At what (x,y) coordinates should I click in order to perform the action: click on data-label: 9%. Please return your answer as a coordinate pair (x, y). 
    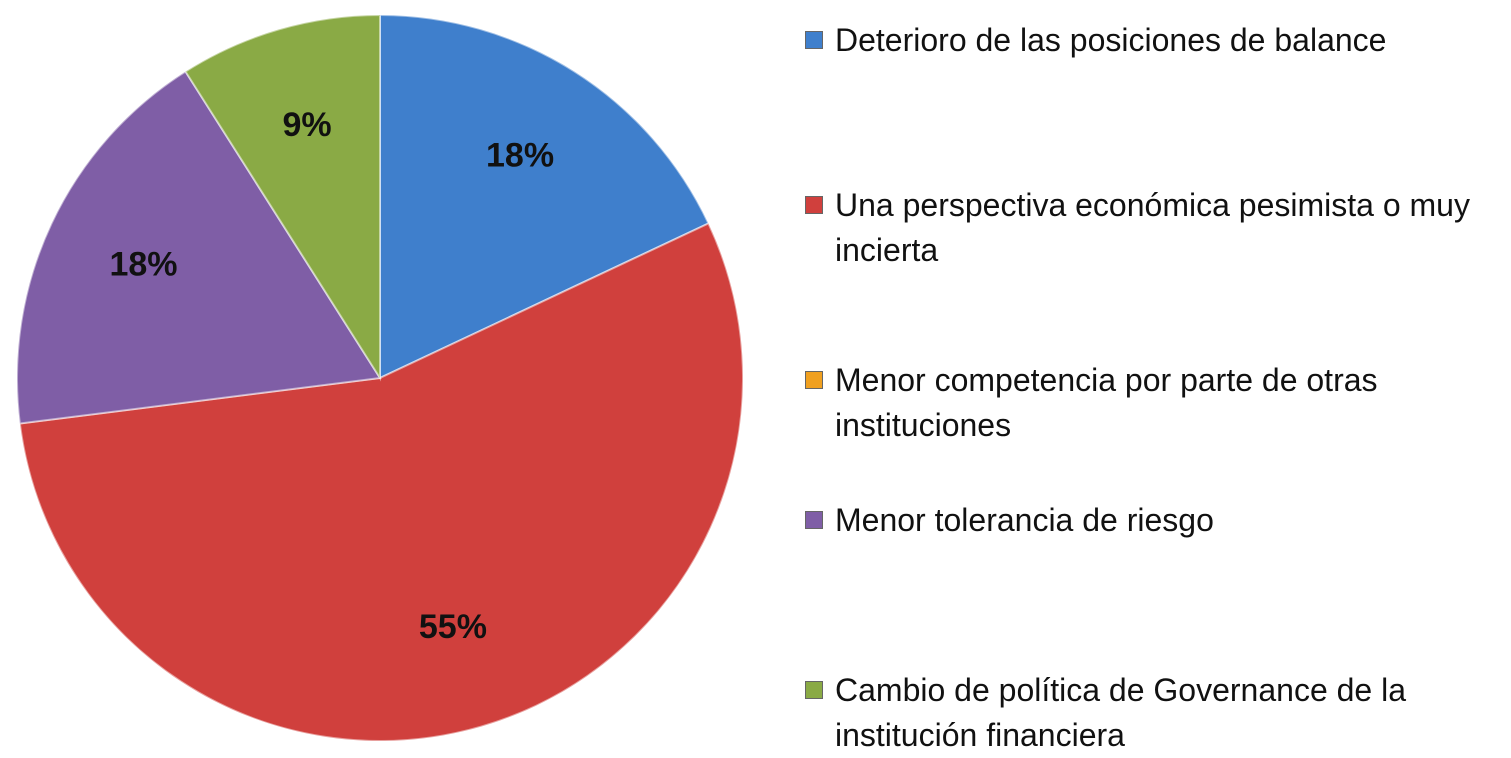
    Looking at the image, I should click on (307, 125).